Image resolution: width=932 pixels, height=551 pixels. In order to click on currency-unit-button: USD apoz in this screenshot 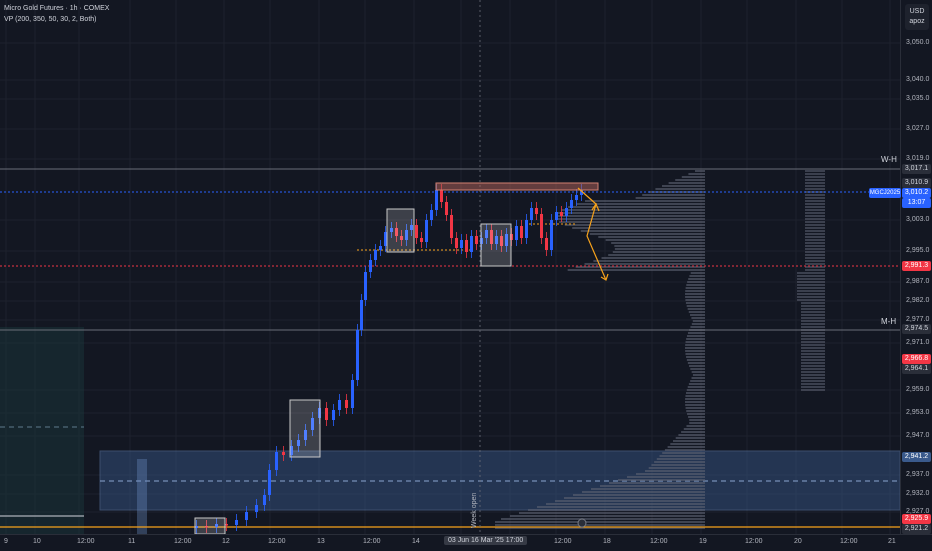, I will do `click(917, 17)`.